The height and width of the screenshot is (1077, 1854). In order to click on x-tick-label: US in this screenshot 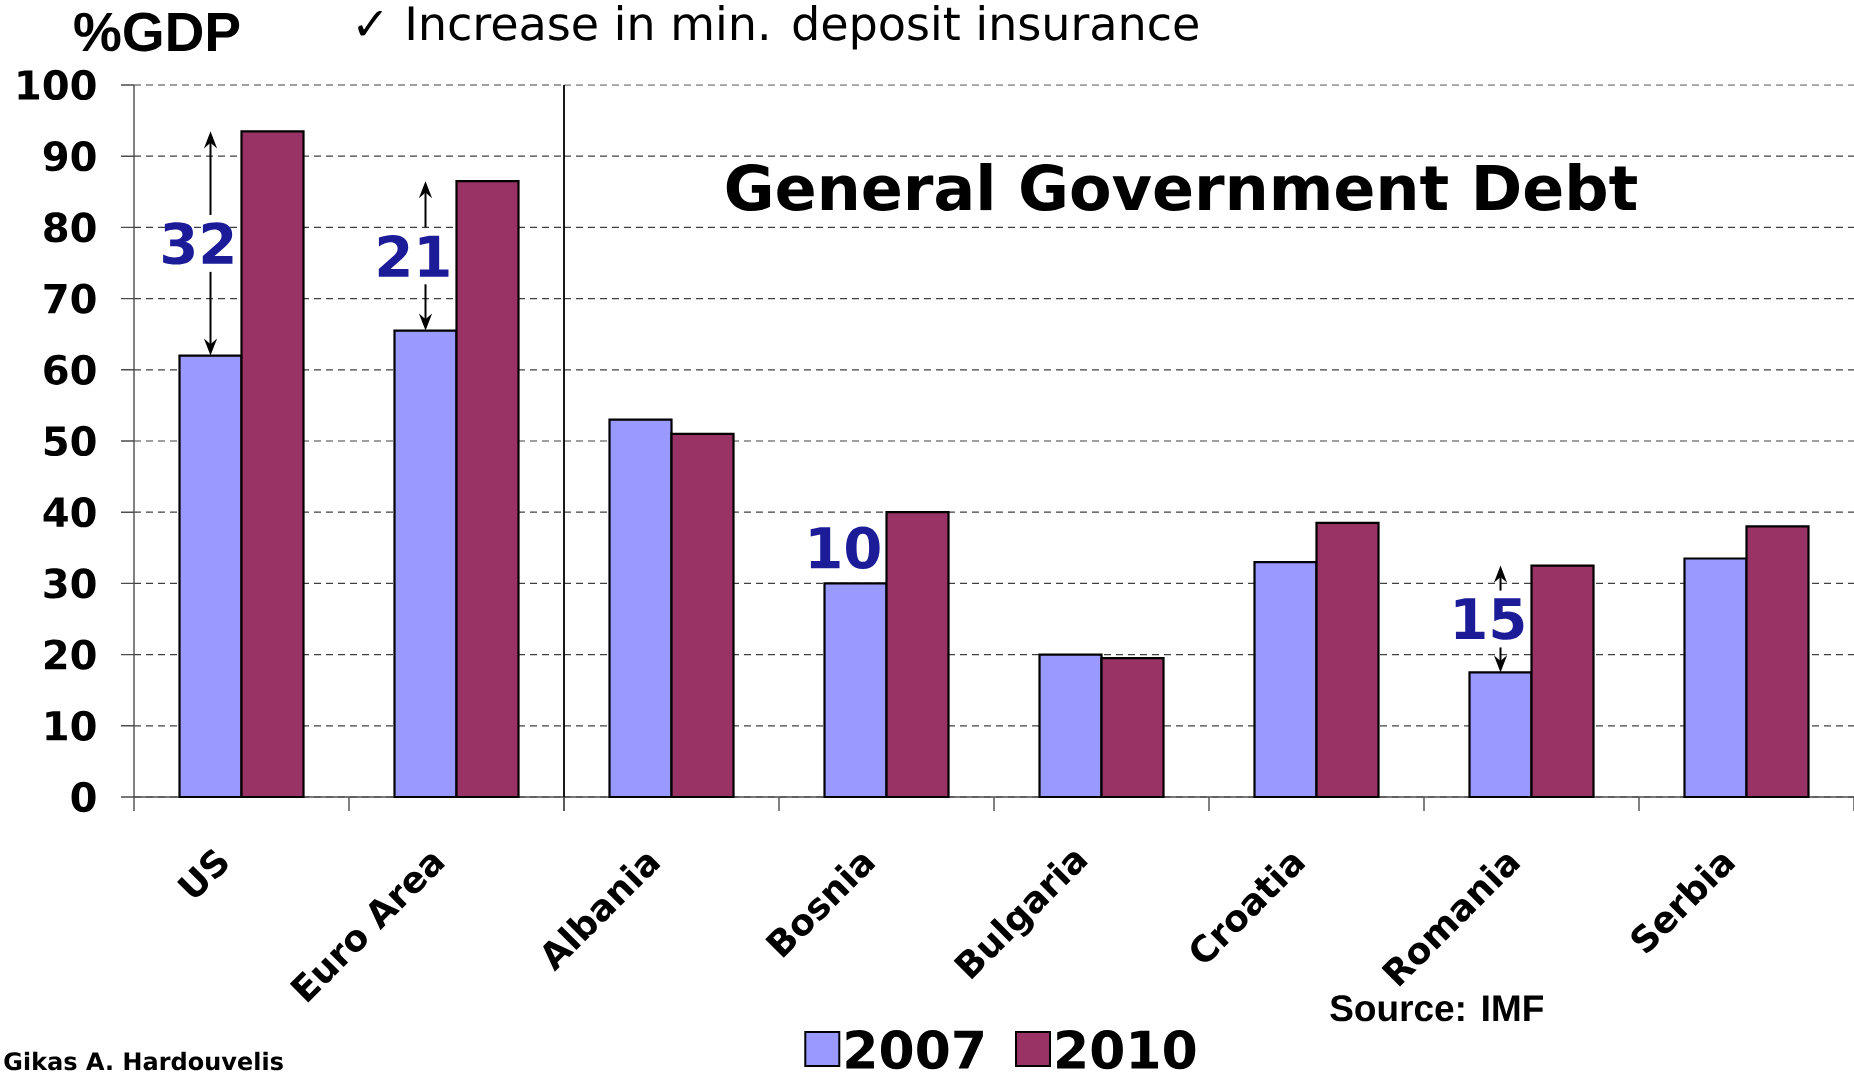, I will do `click(202, 872)`.